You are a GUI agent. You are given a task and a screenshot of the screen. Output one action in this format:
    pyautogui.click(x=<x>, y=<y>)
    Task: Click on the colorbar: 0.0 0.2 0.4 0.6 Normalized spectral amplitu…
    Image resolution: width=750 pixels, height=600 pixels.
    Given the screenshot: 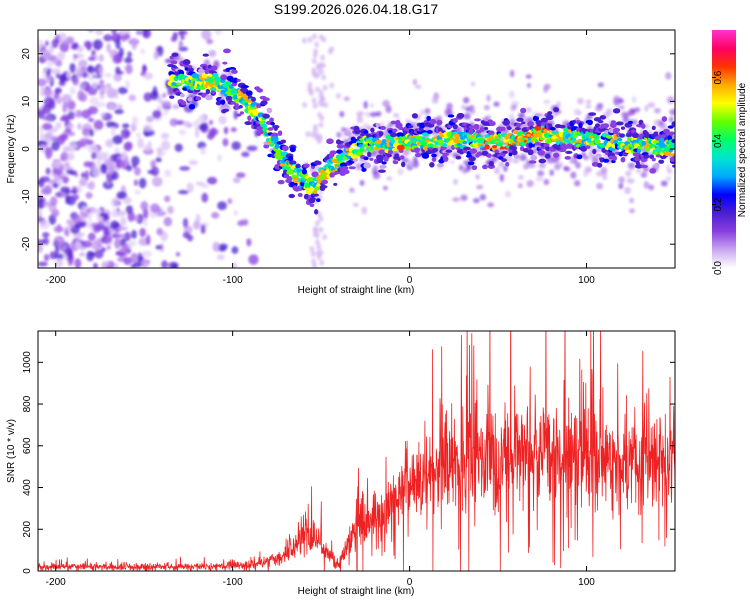 What is the action you would take?
    pyautogui.click(x=730, y=152)
    